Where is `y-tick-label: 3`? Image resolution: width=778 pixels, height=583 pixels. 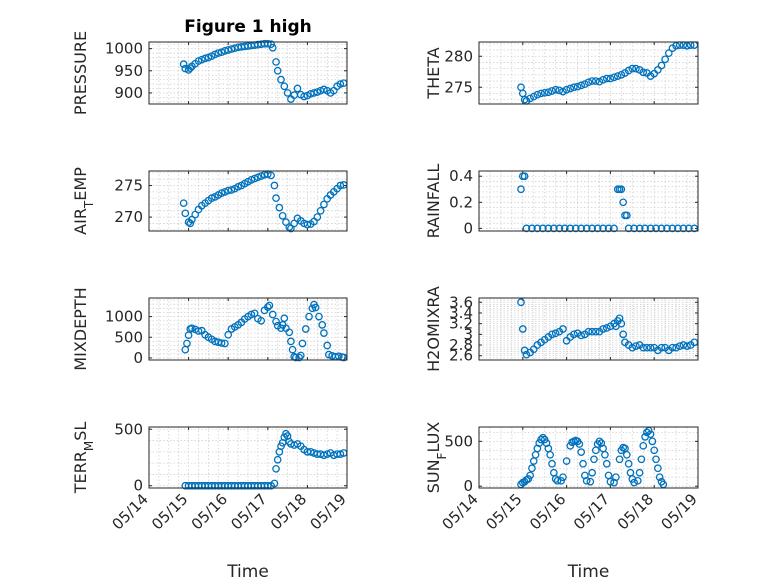 y-tick-label: 3 is located at coordinates (468, 334).